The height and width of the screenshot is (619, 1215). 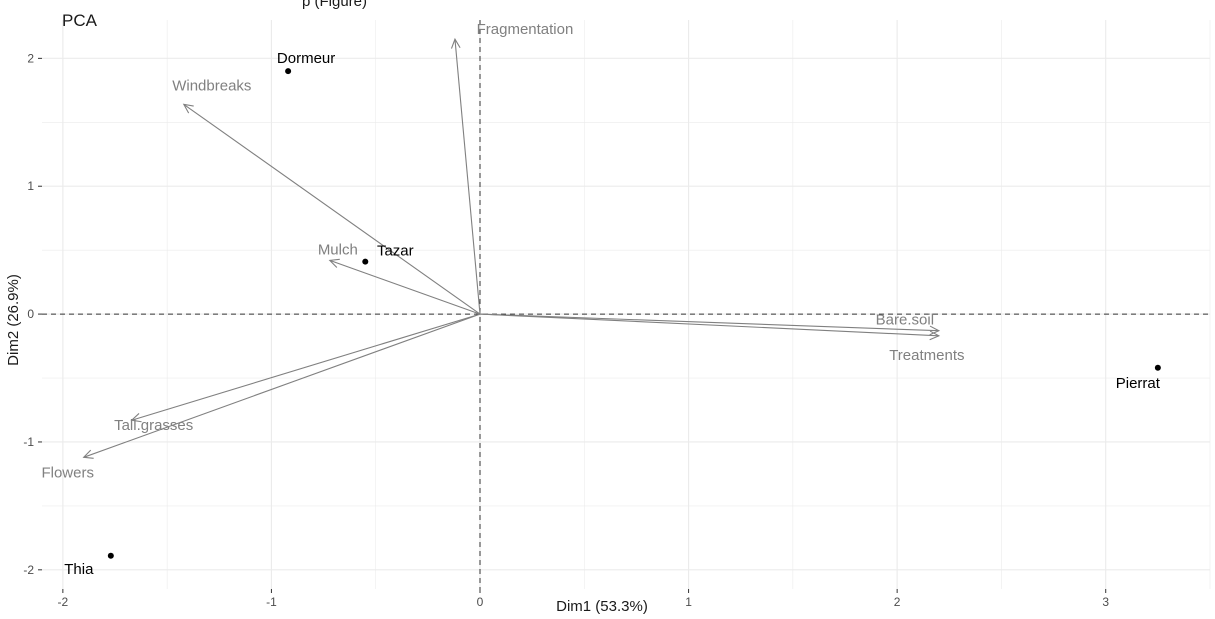 I want to click on variable-arrow-treatments, so click(x=709, y=325).